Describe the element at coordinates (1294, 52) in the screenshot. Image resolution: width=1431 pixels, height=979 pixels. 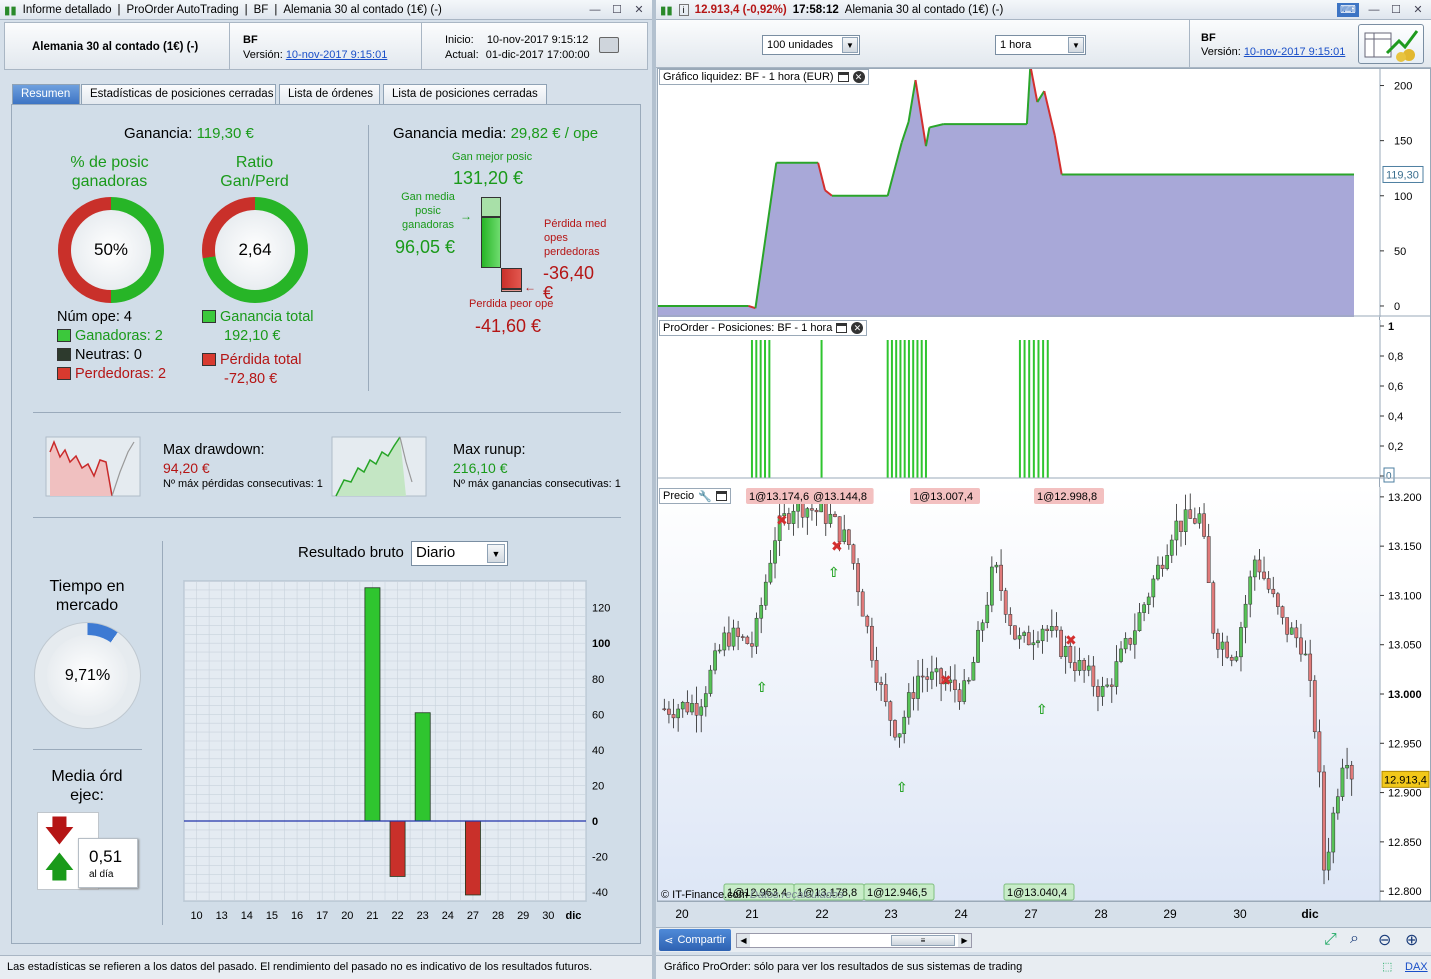
I see `right-version-link: 10-nov-2017 9:15:01` at that location.